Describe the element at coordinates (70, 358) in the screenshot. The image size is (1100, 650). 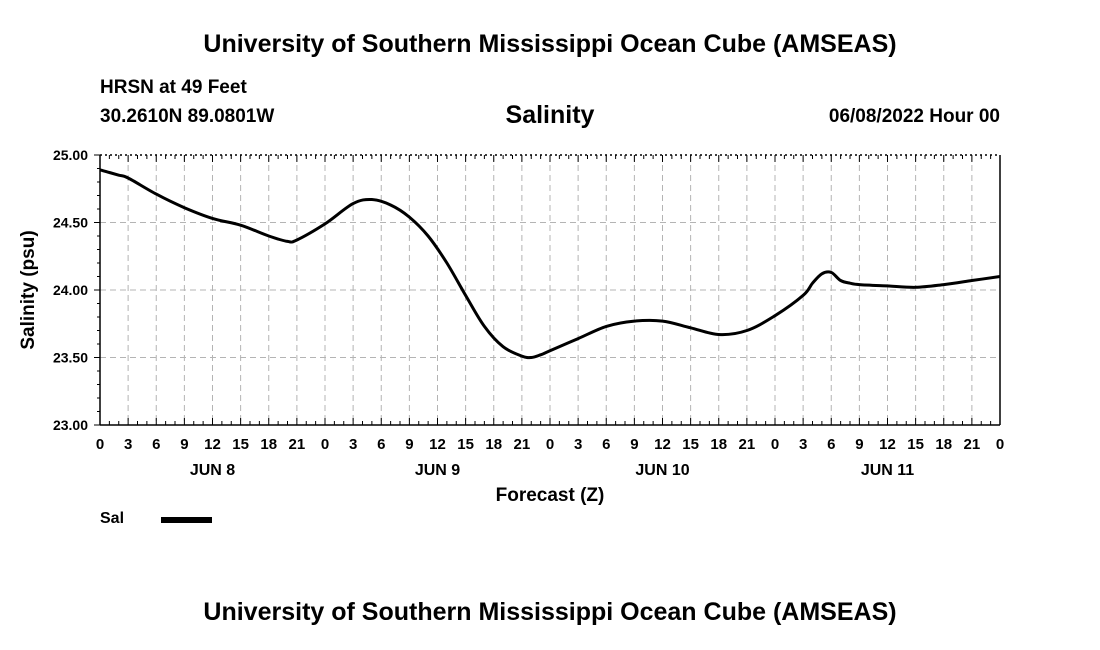
I see `y-tick-label: 23.50` at that location.